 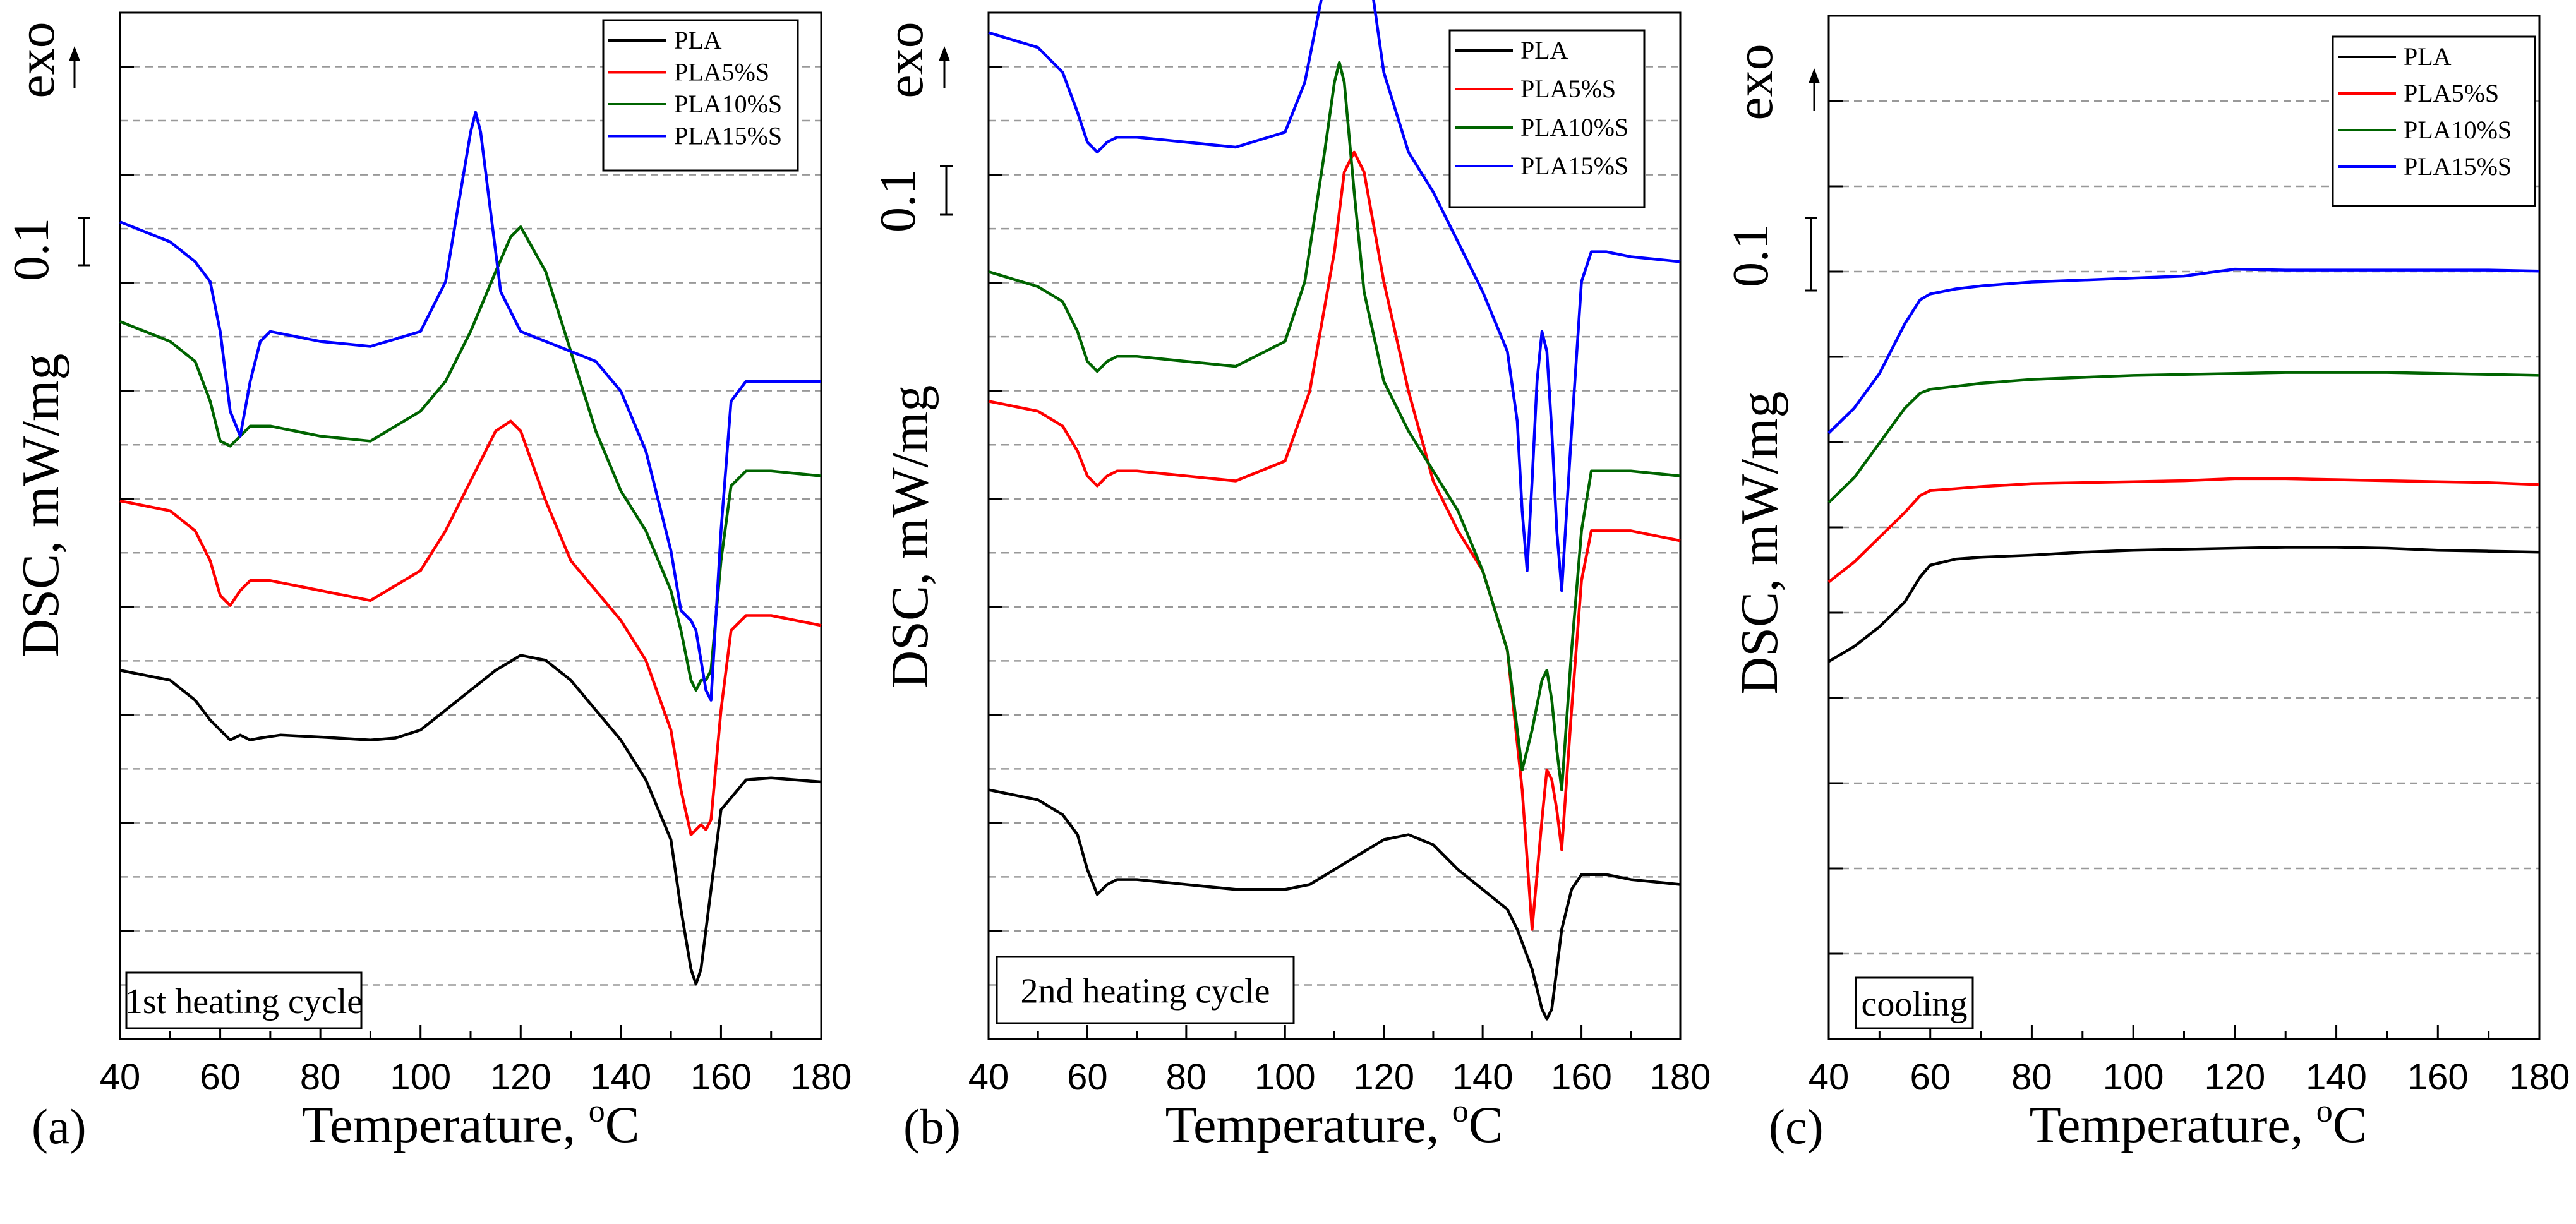 What do you see at coordinates (470, 820) in the screenshot?
I see `panel-a-series-pla` at bounding box center [470, 820].